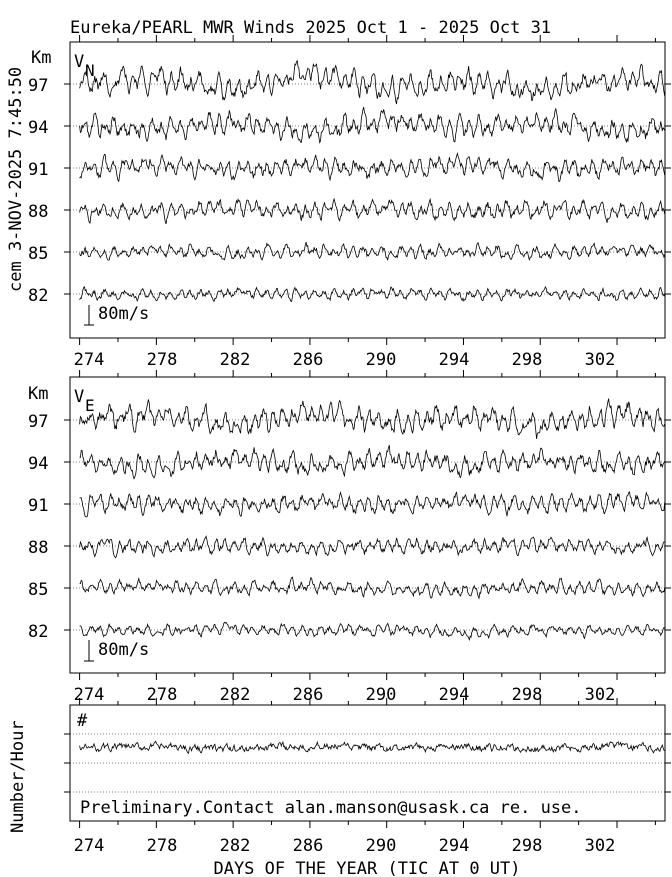 The height and width of the screenshot is (877, 672). What do you see at coordinates (123, 314) in the screenshot?
I see `vn-scale-label: 80m/s` at bounding box center [123, 314].